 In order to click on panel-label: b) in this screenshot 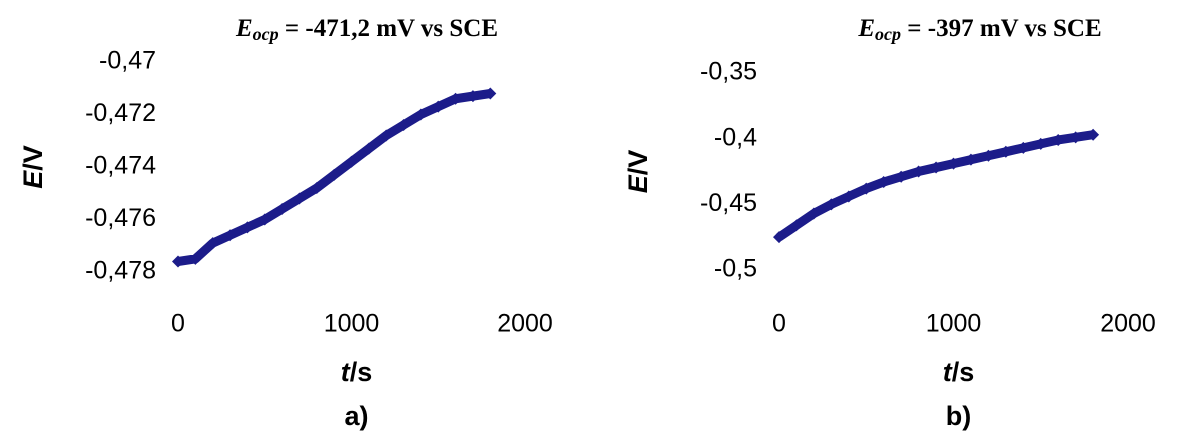, I will do `click(958, 416)`.